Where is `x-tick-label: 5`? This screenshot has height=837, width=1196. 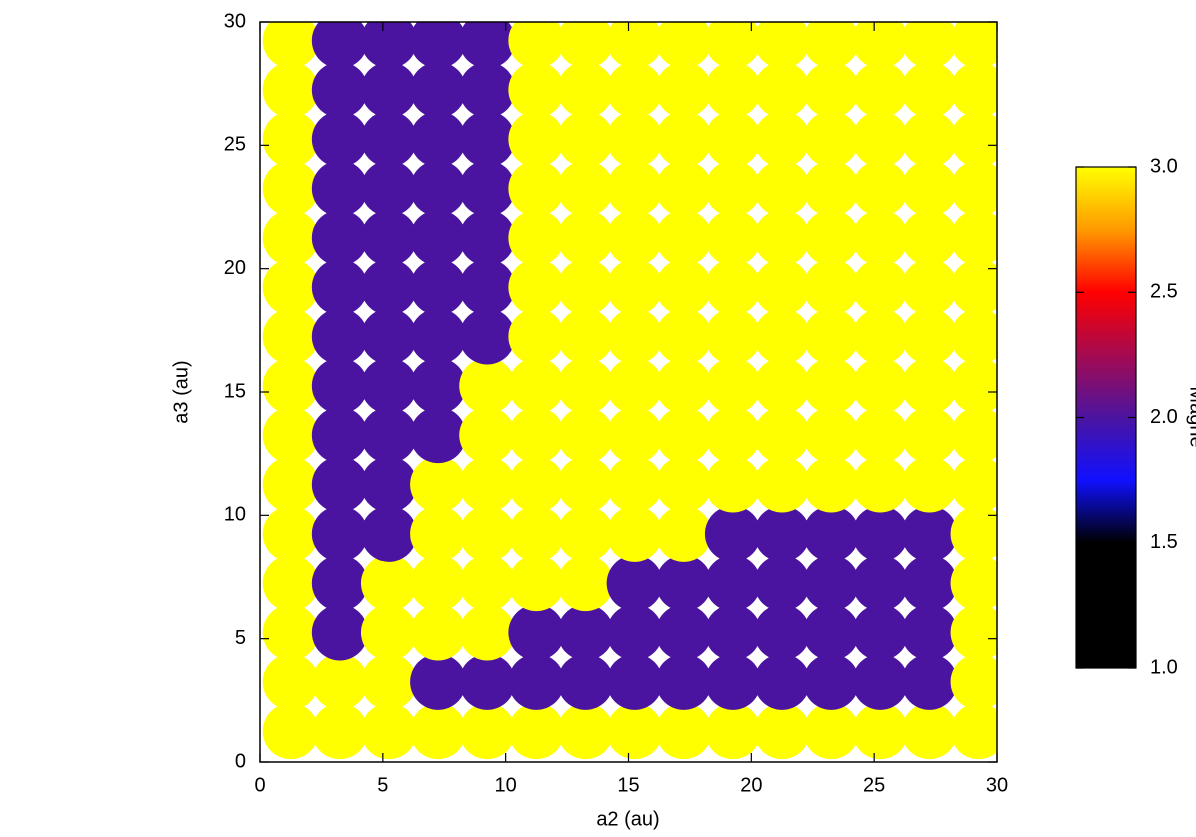 x-tick-label: 5 is located at coordinates (382, 785).